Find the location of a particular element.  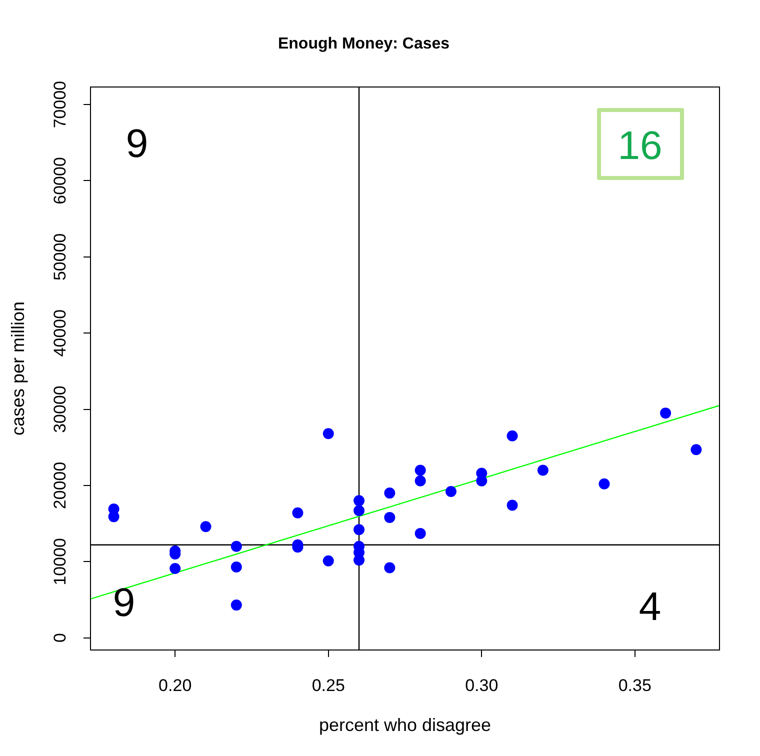

x-tick-label: 0.30 is located at coordinates (481, 685).